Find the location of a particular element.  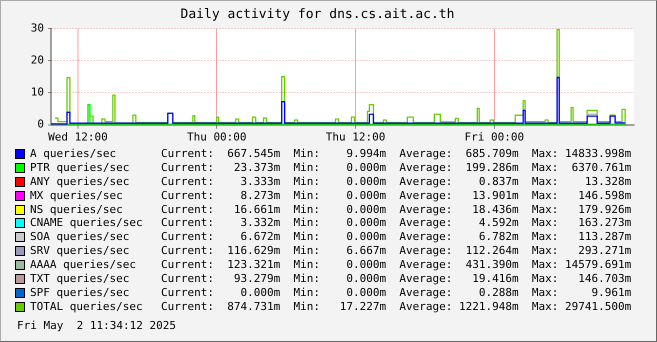

text: Current: 8.273m Min: 0.000m Average: 13.901m Max: 146.598m is located at coordinates (396, 195).